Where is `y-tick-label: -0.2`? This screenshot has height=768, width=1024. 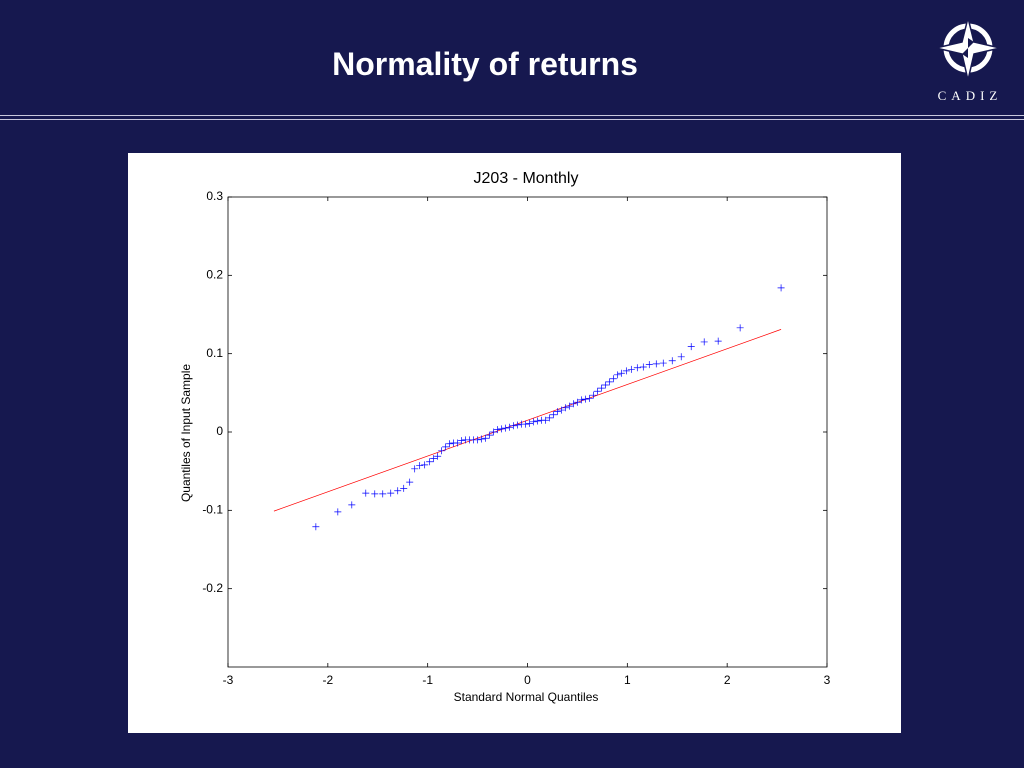 y-tick-label: -0.2 is located at coordinates (212, 588).